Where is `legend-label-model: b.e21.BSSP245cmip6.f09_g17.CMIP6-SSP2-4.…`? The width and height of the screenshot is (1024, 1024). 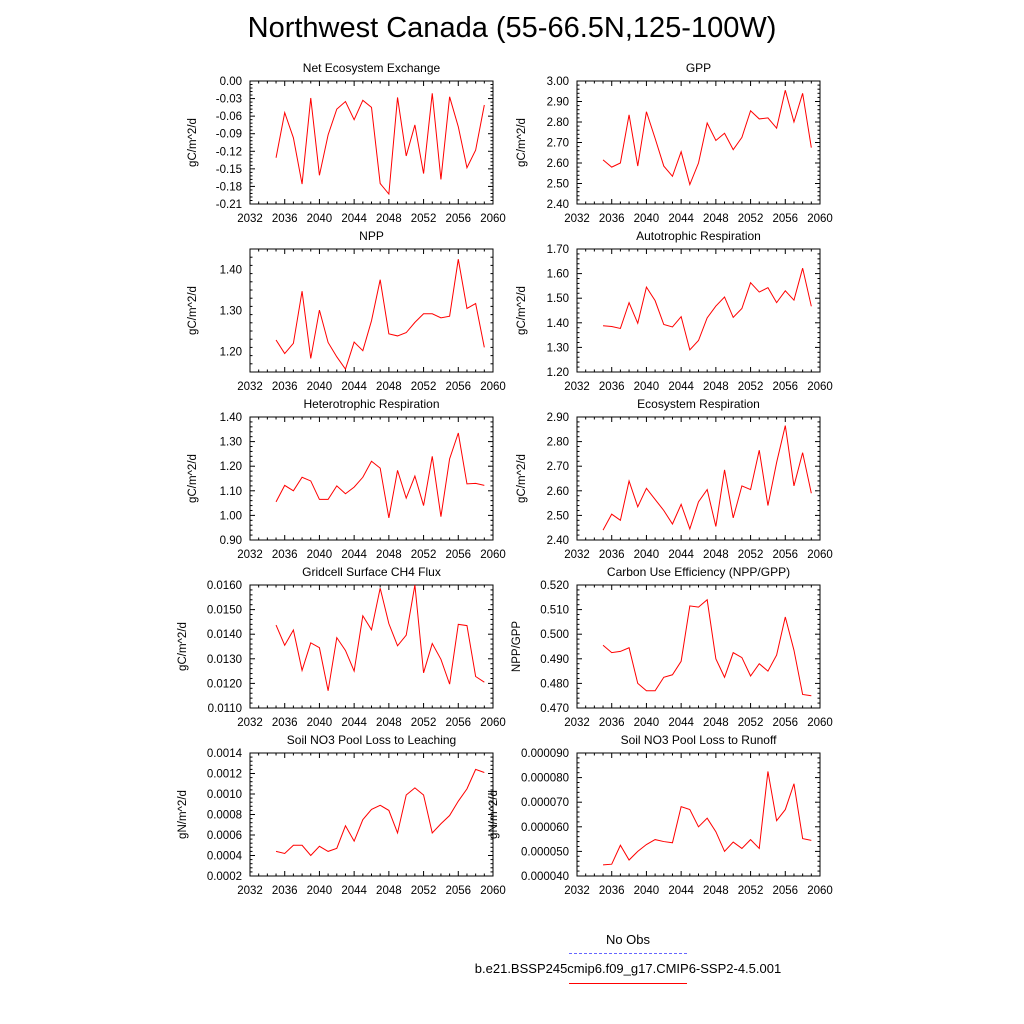 legend-label-model: b.e21.BSSP245cmip6.f09_g17.CMIP6-SSP2-4.… is located at coordinates (628, 968).